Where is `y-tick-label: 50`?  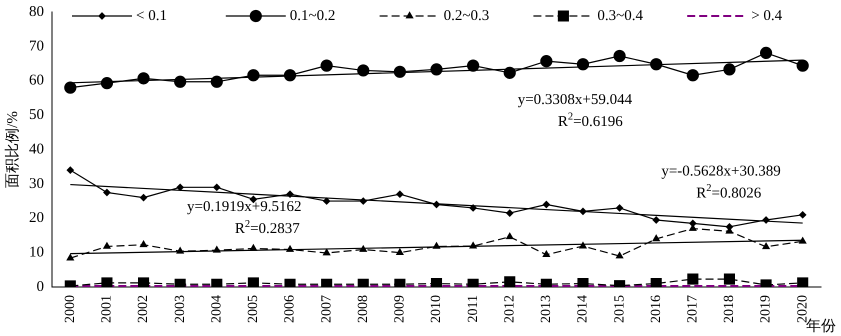
y-tick-label: 50 is located at coordinates (36, 115).